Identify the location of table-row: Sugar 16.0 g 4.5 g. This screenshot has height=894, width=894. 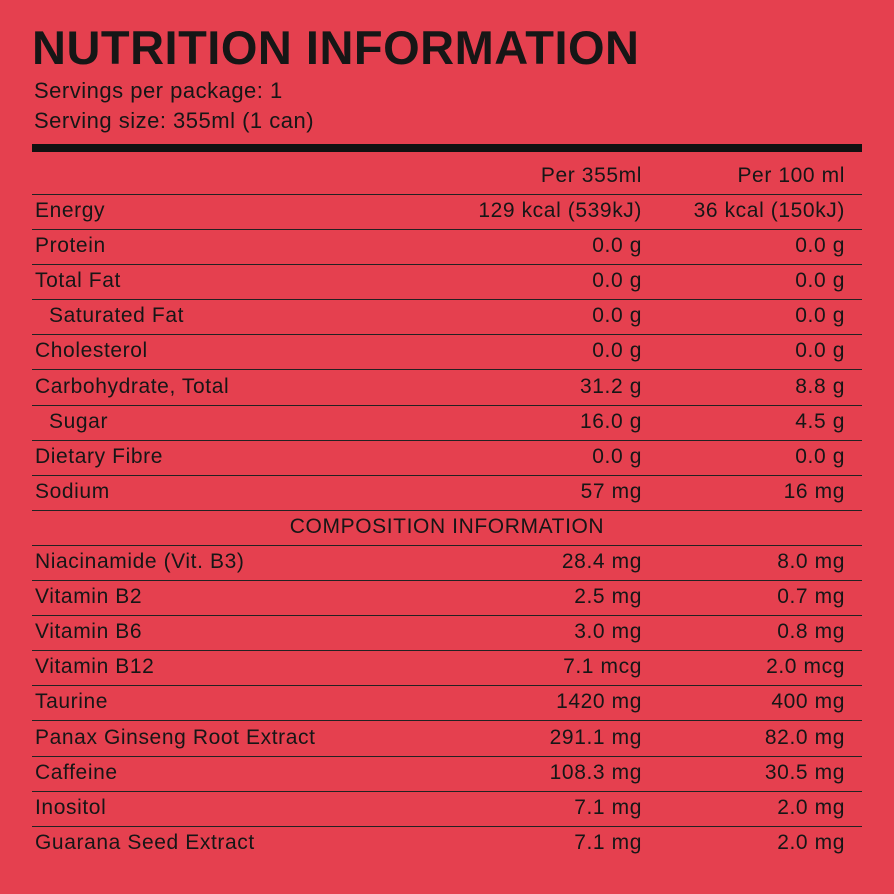
(447, 423).